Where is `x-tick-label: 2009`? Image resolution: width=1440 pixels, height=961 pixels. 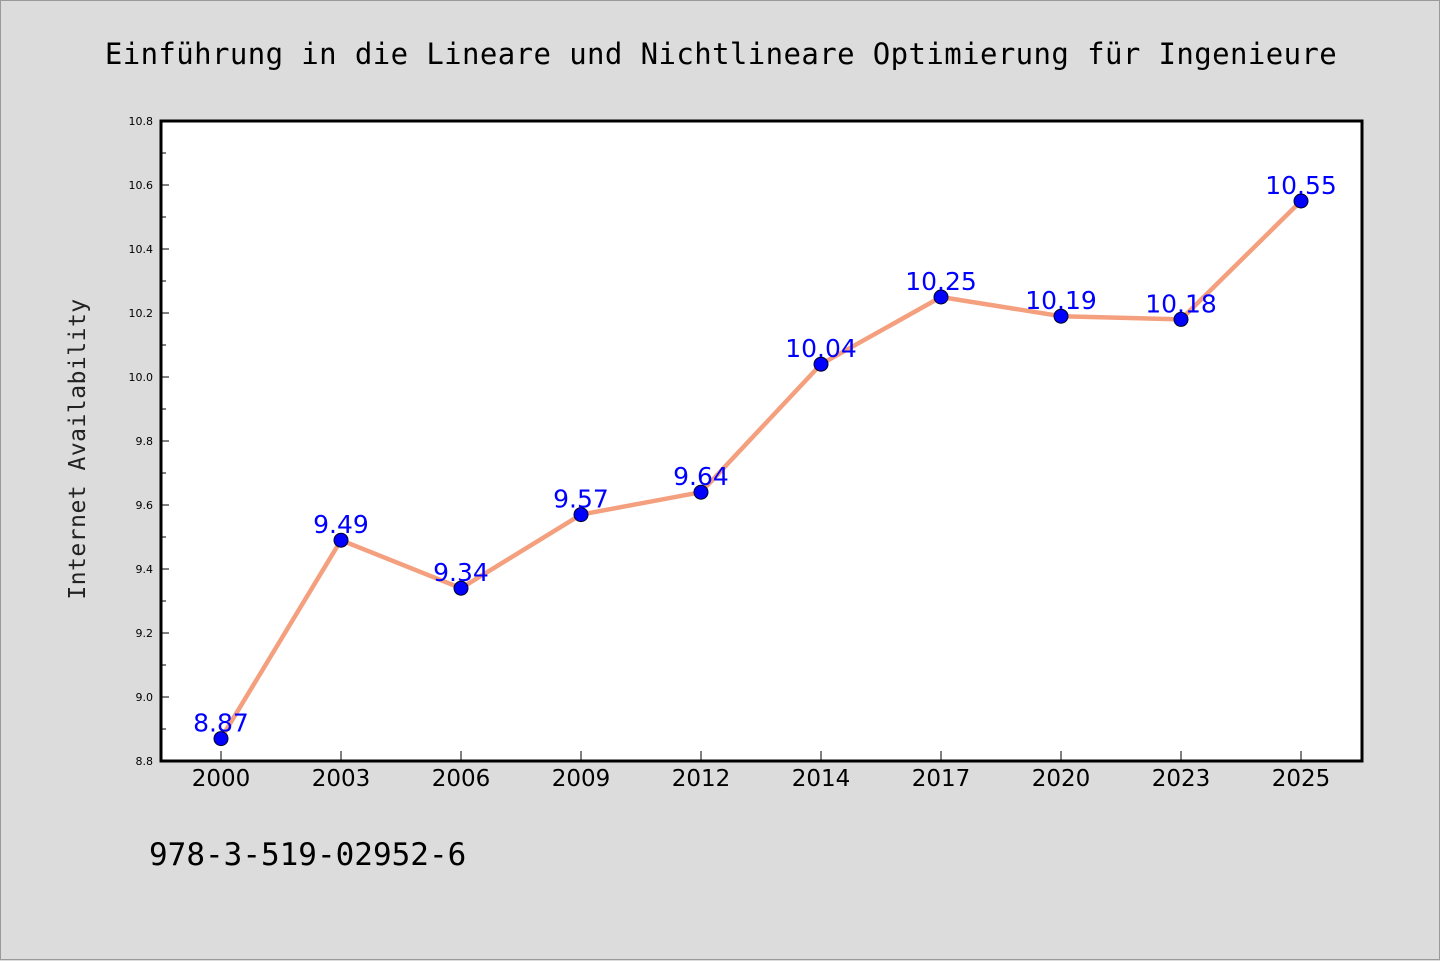
x-tick-label: 2009 is located at coordinates (581, 779).